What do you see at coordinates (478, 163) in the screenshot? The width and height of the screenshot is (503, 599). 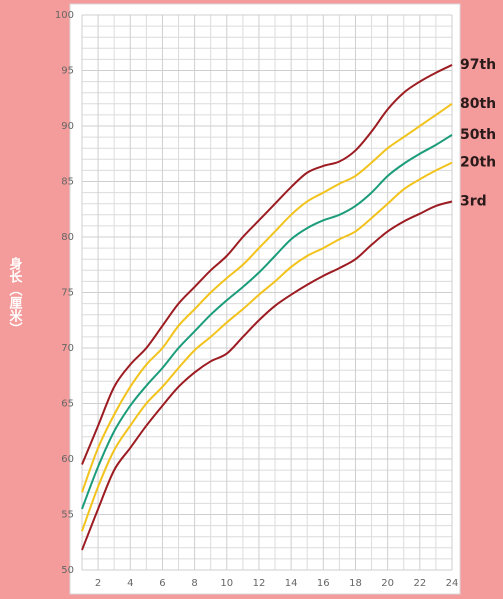 I see `legend-label: 20th` at bounding box center [478, 163].